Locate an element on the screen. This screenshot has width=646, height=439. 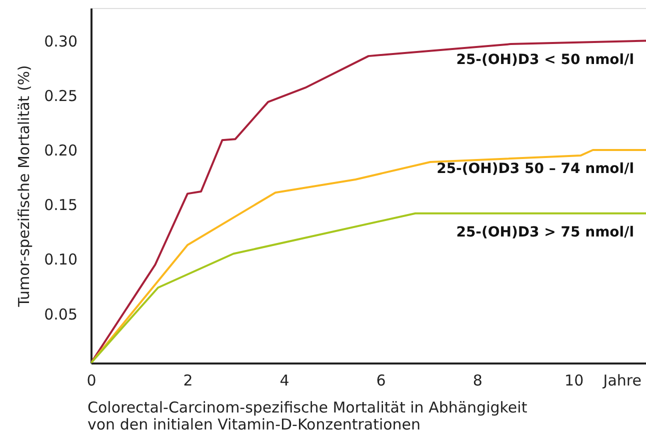
x-axis-title: Colorectal-Carcinom-spezifische Mortalität in Abhängigkeit von den initialen Vitamin-D-Konzentrationen is located at coordinates (308, 416).